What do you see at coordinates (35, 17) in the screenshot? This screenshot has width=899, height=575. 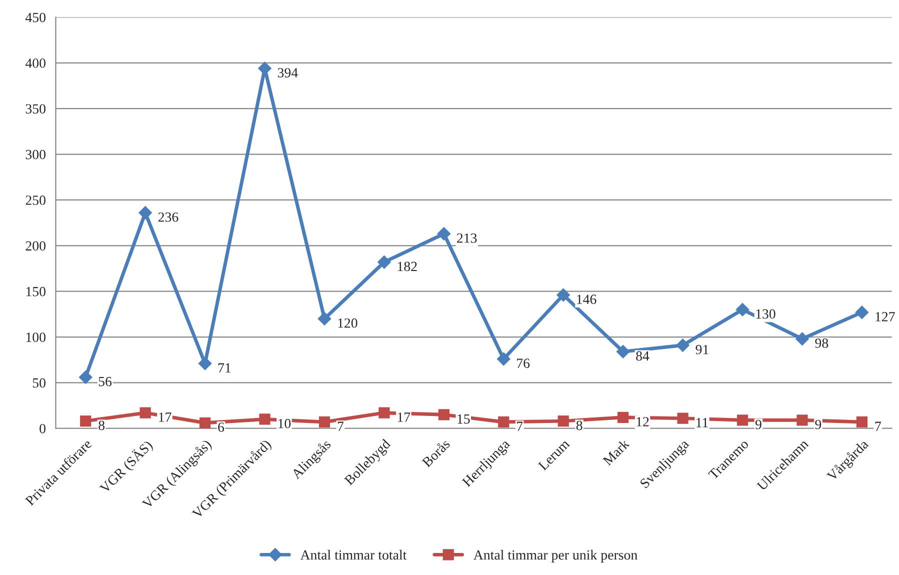 I see `y-tick-label: 450` at bounding box center [35, 17].